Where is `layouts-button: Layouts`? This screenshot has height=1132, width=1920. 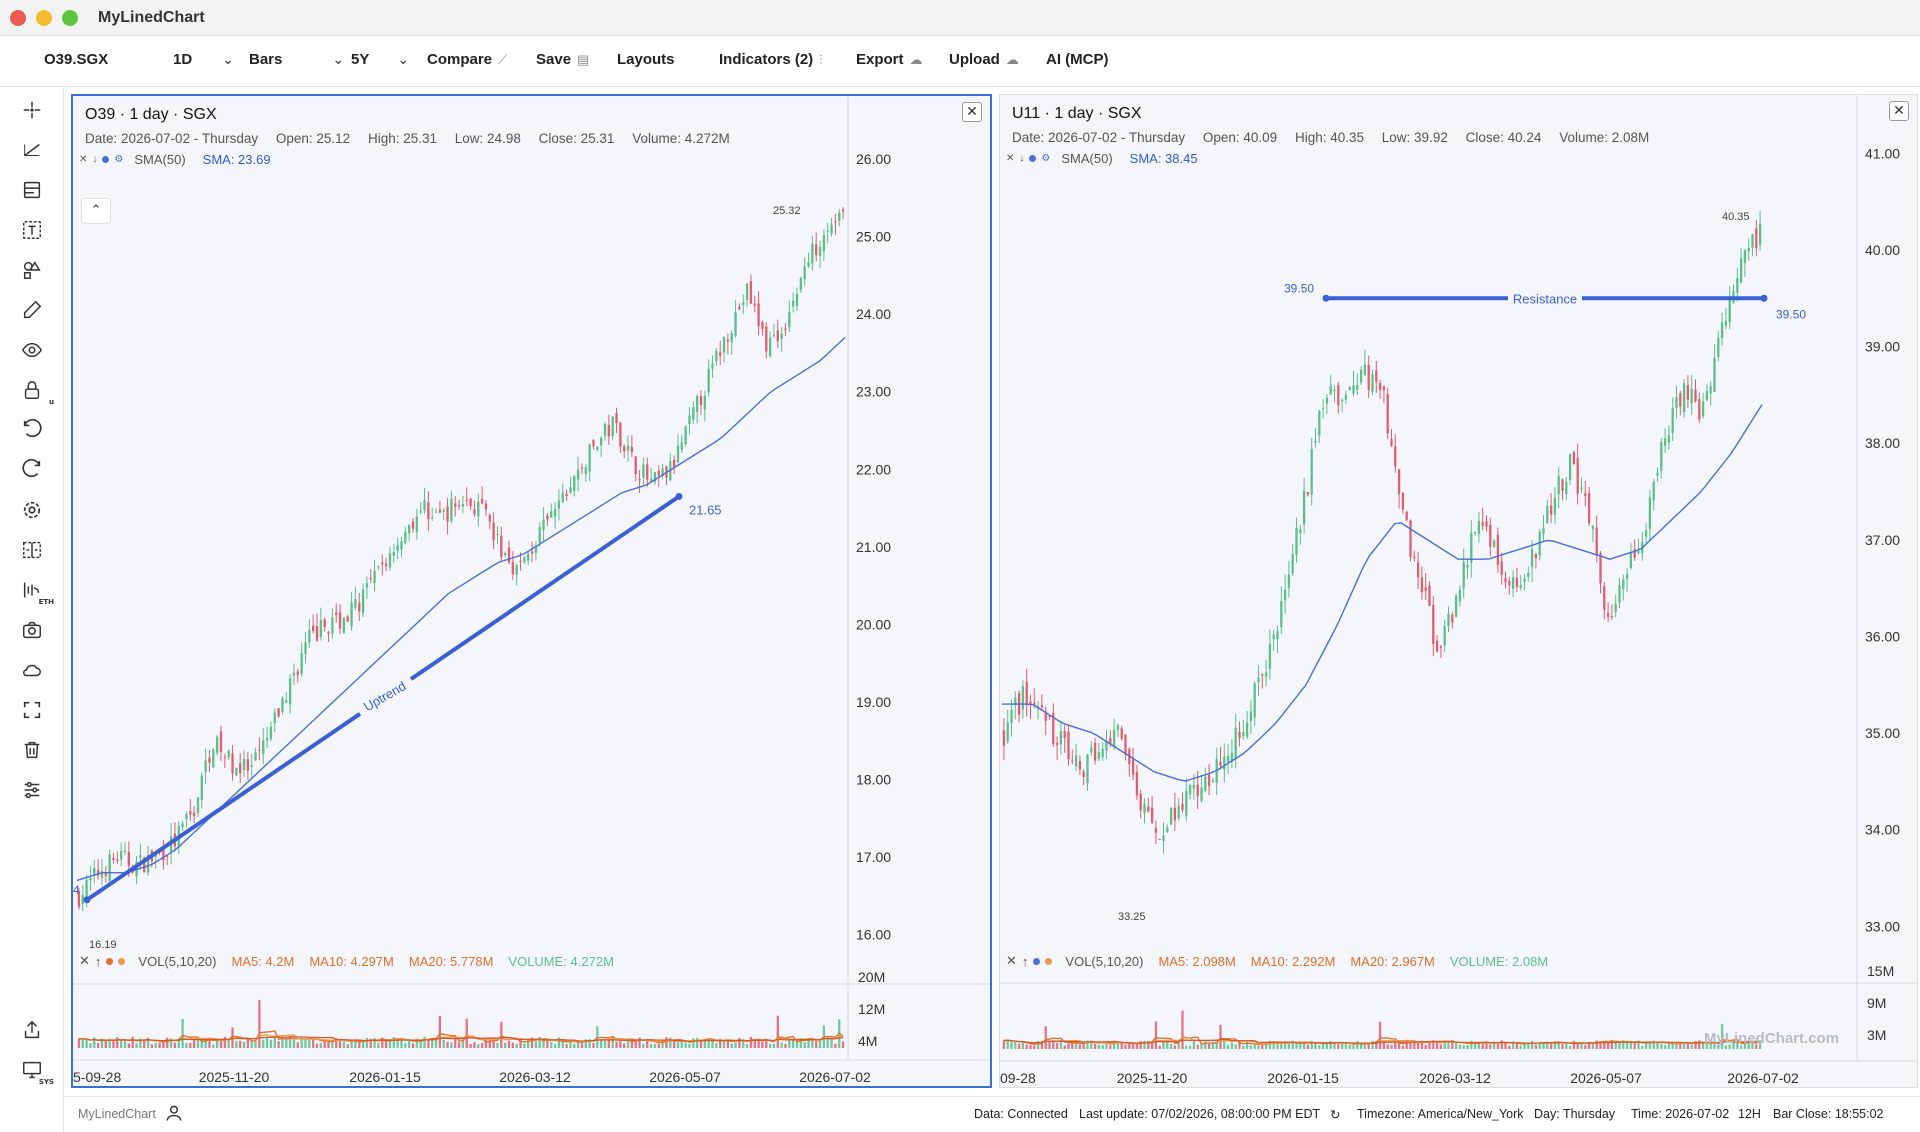
layouts-button: Layouts is located at coordinates (646, 59).